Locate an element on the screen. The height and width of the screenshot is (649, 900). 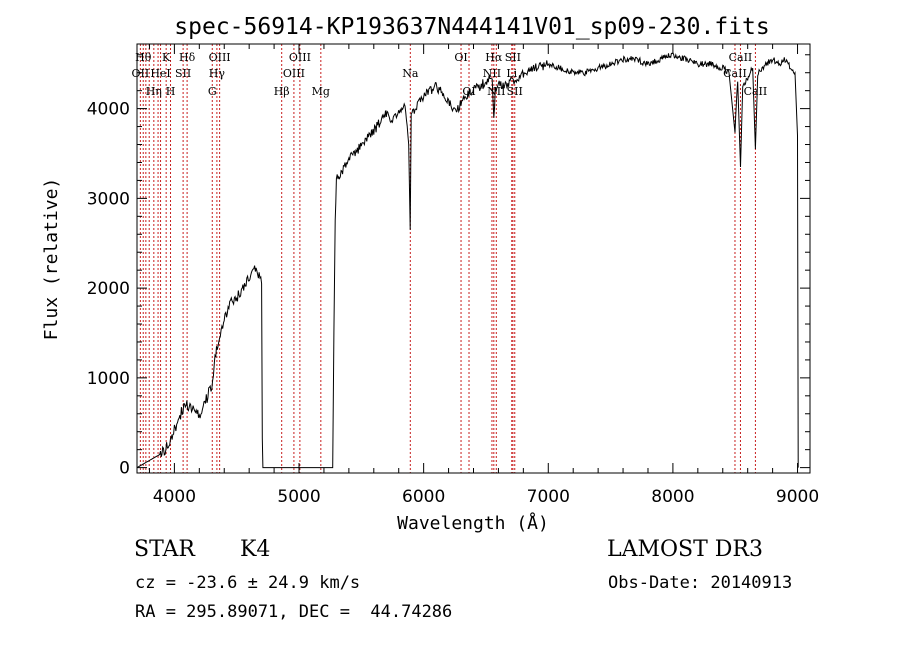
y-tick-label-2: 2000 is located at coordinates (108, 289).